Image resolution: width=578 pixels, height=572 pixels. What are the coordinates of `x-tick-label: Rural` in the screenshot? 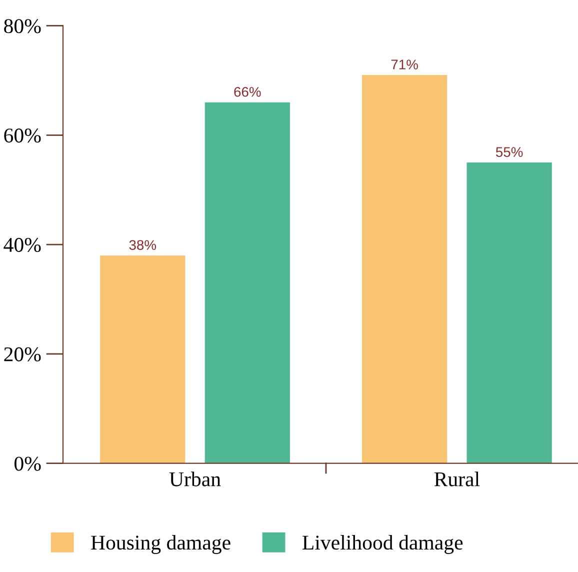 It's located at (457, 479).